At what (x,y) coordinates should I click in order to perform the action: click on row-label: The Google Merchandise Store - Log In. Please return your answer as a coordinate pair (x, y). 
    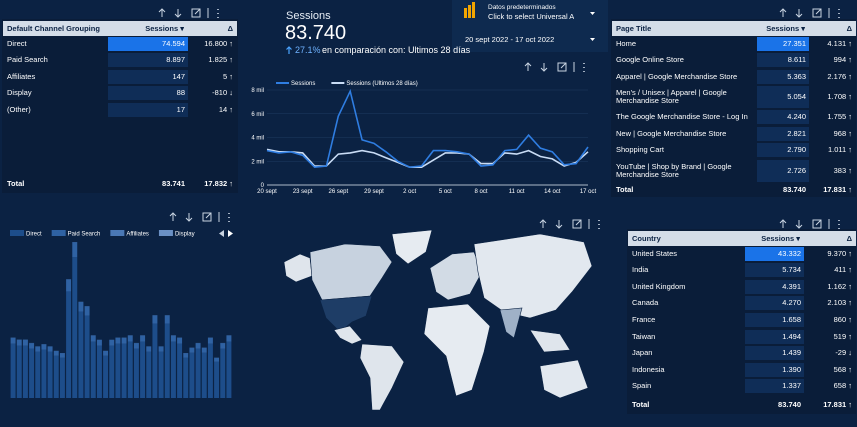
    Looking at the image, I should click on (682, 116).